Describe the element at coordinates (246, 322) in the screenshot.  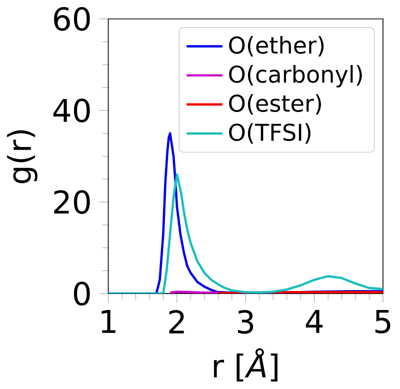
I see `x-tick-label: 3` at that location.